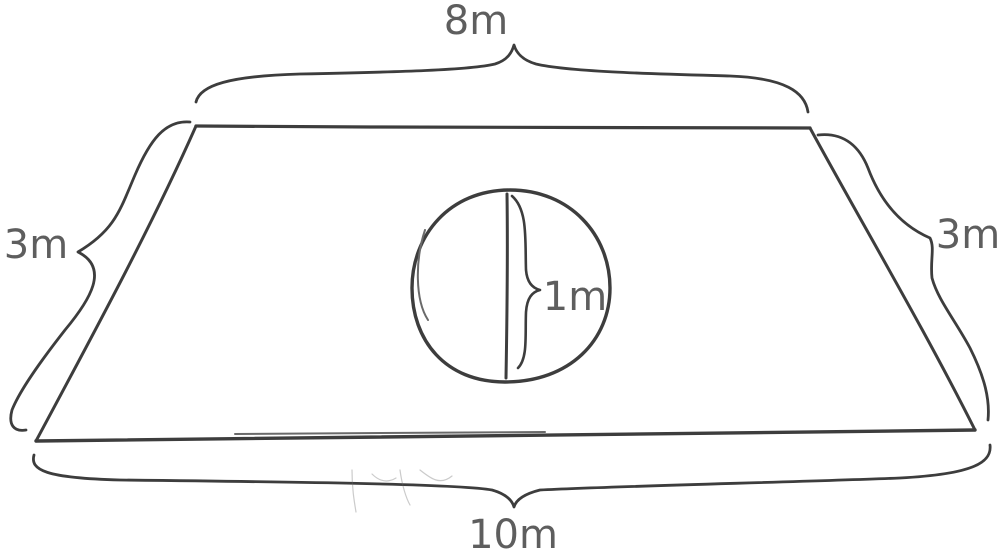 This screenshot has height=552, width=1004. I want to click on hole-diameter-label: 1m, so click(575, 297).